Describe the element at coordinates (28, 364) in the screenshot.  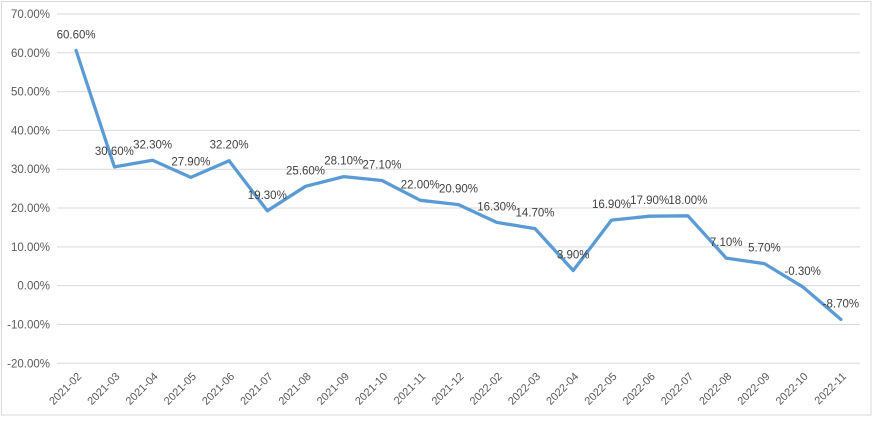
I see `y-axis-tick-label: -20.00%` at that location.